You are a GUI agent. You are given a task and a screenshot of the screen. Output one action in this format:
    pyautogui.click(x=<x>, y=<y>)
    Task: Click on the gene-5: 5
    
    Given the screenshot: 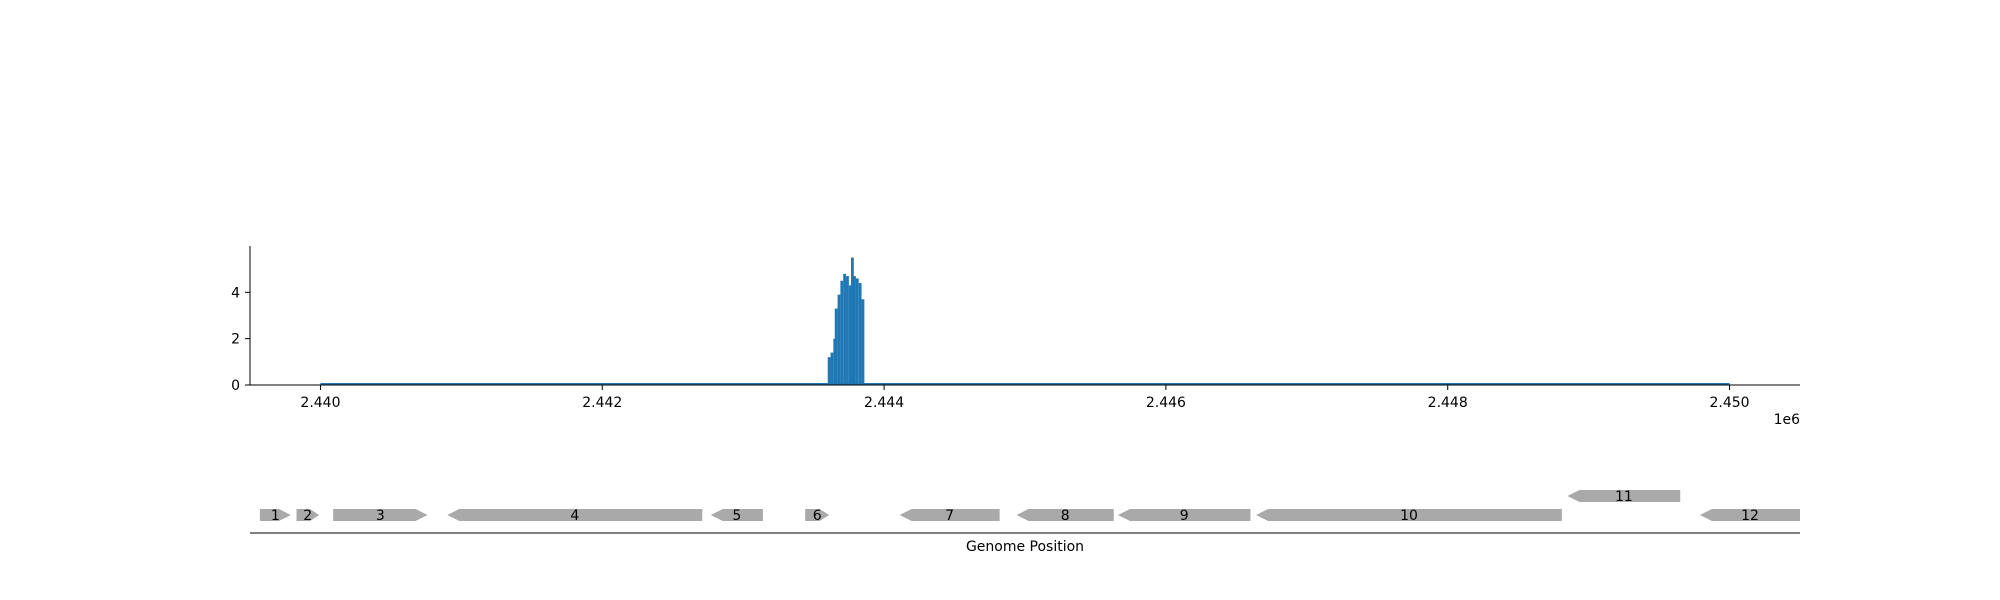 What is the action you would take?
    pyautogui.click(x=736, y=516)
    